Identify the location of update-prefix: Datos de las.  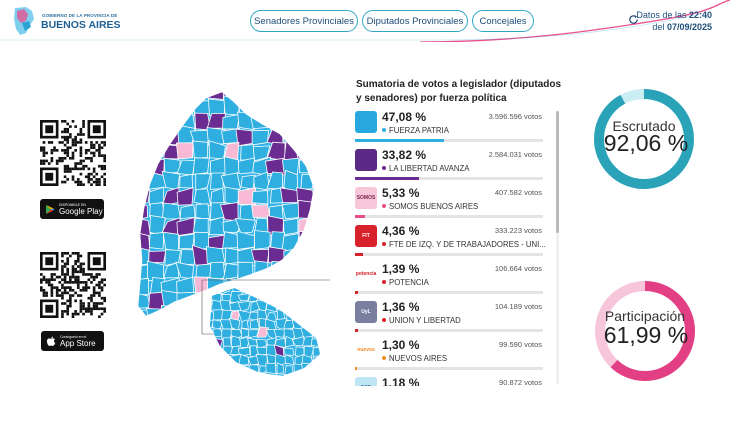
(661, 15).